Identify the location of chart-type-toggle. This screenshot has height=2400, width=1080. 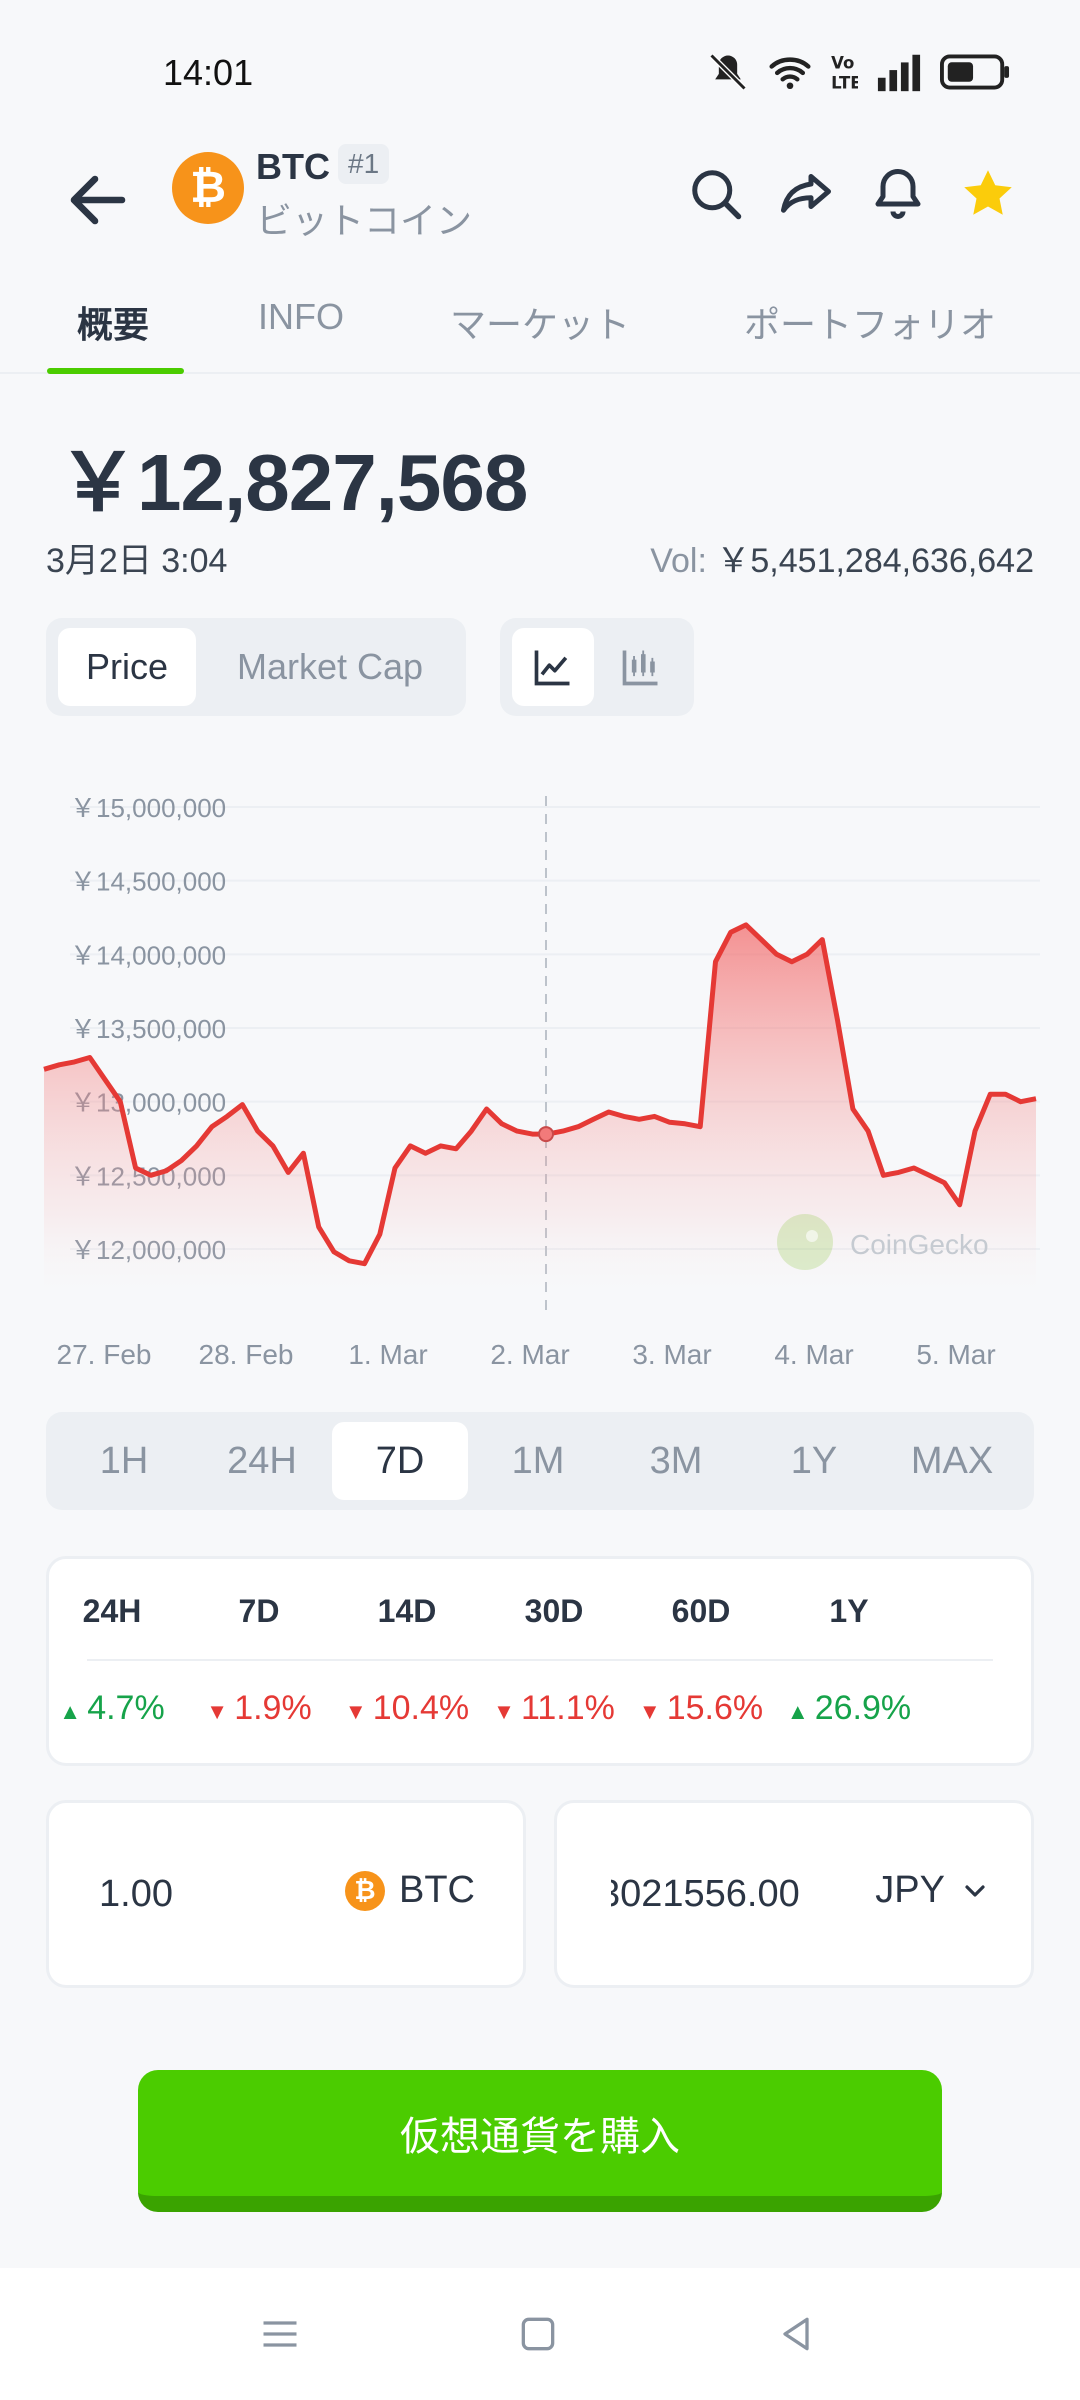
(597, 667).